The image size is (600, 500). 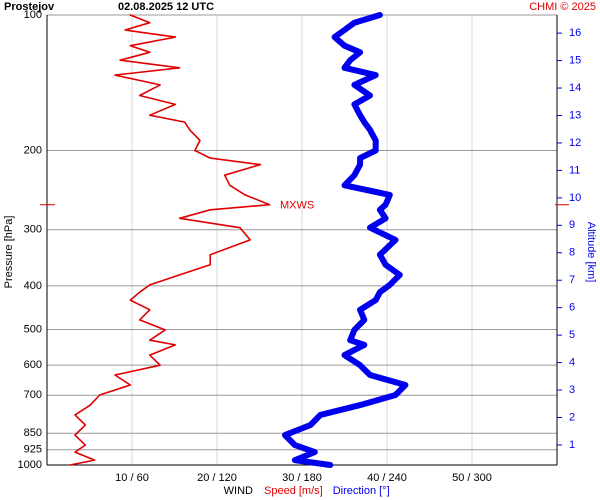 I want to click on y-tick-label: 1000, so click(x=30, y=465).